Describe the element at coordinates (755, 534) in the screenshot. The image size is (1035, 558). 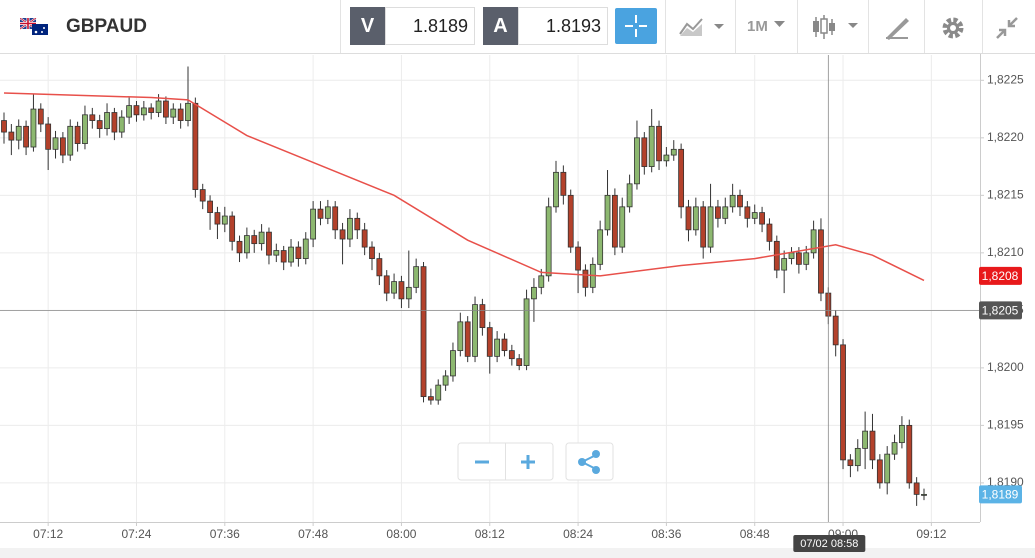
I see `x-tick-label: 08:48` at that location.